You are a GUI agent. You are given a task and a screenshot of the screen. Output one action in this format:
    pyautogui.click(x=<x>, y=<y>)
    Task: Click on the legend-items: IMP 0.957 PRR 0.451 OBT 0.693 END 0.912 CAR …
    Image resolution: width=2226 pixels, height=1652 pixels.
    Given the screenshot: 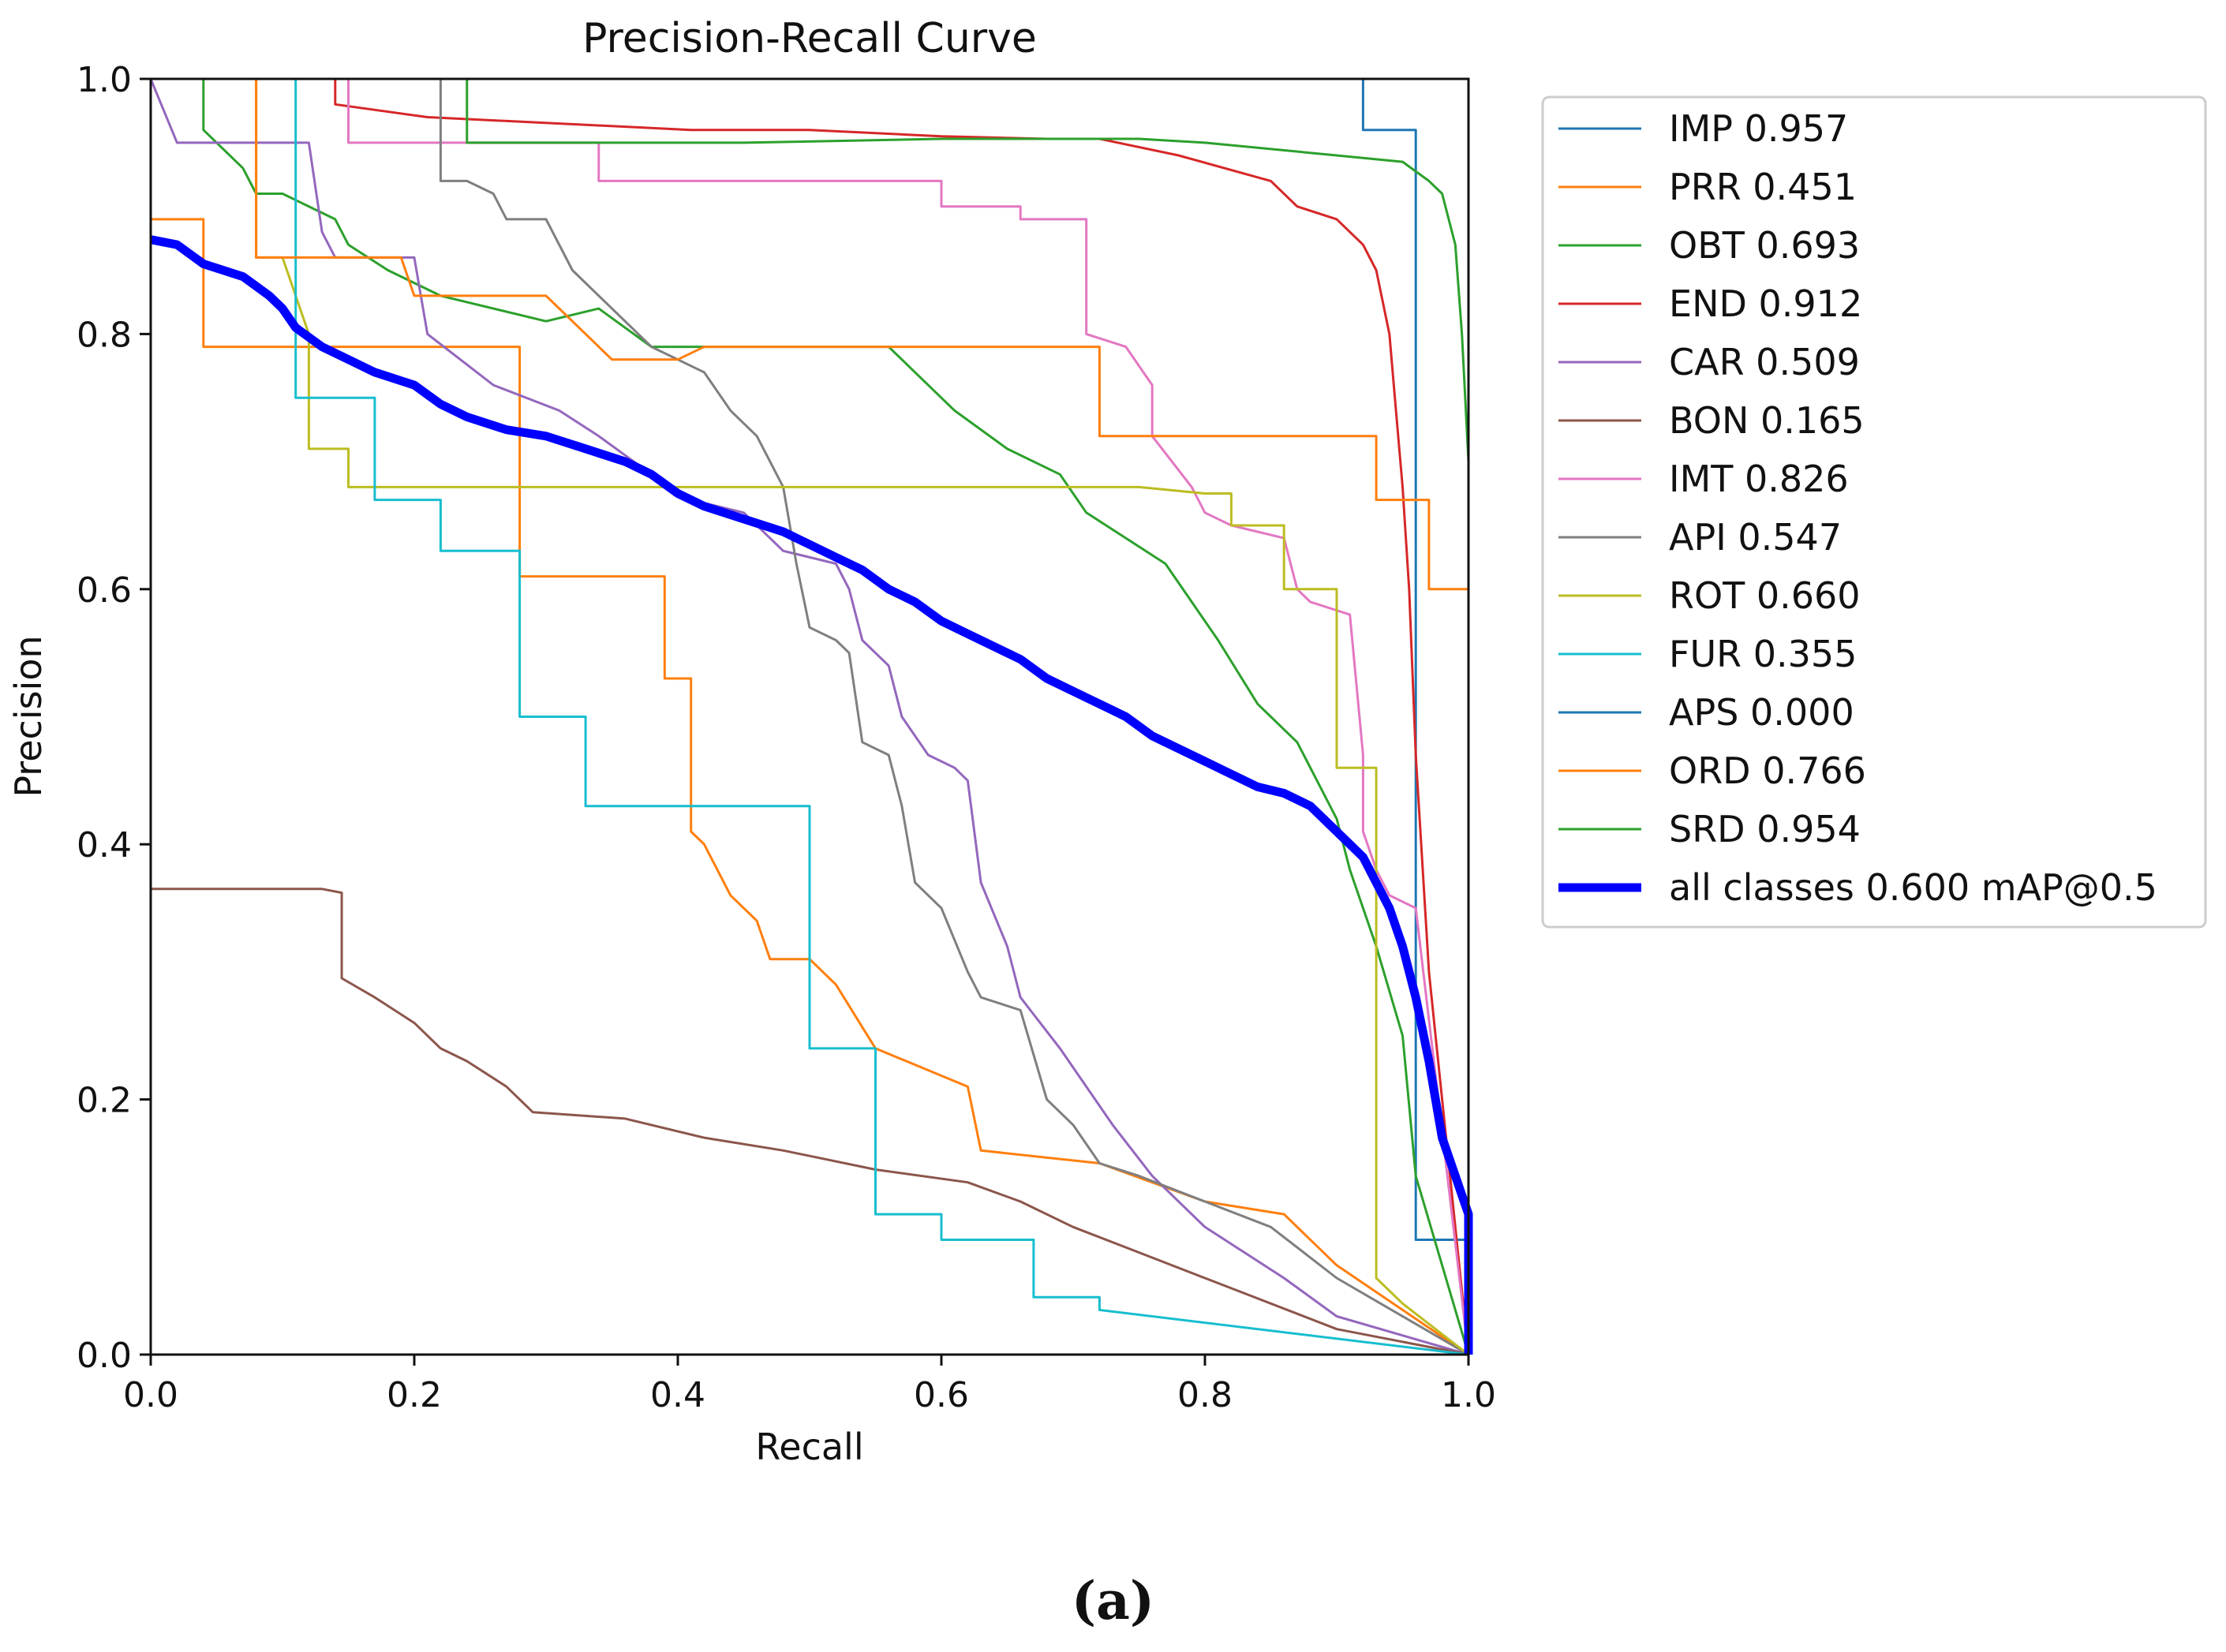 What is the action you would take?
    pyautogui.click(x=1857, y=508)
    